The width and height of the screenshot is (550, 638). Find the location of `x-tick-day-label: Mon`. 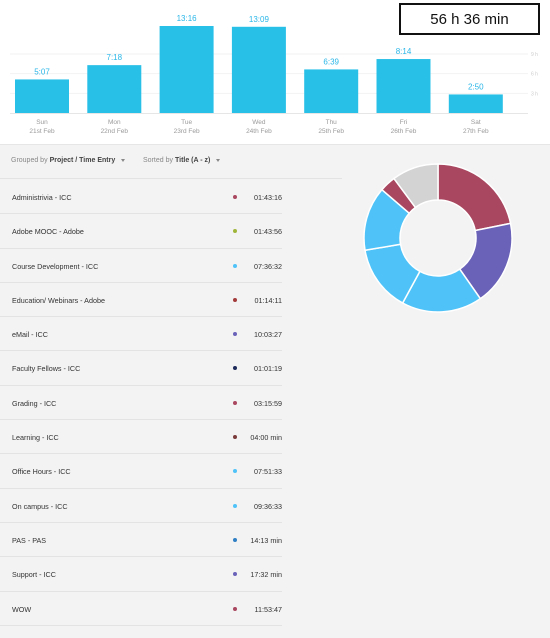

x-tick-day-label: Mon is located at coordinates (114, 122).